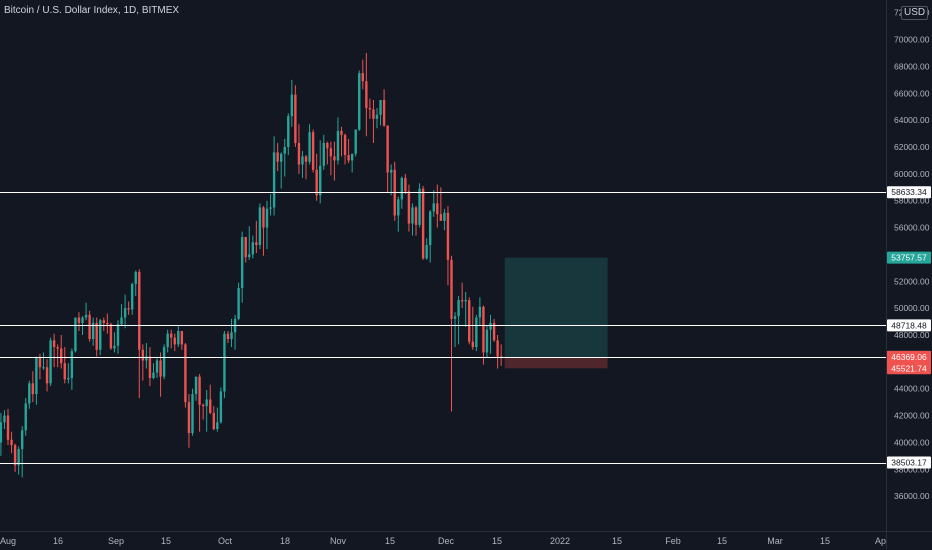 The image size is (932, 550). What do you see at coordinates (912, 40) in the screenshot?
I see `price-tick-label: 70000.00` at bounding box center [912, 40].